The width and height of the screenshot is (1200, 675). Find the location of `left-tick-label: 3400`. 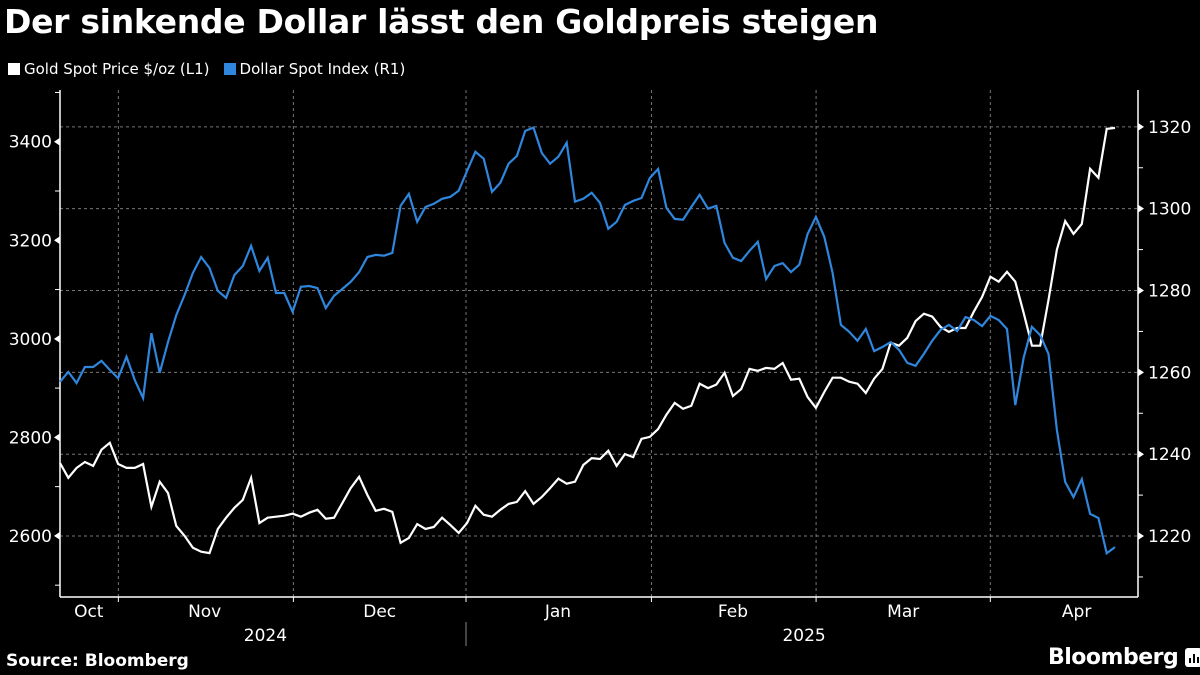

left-tick-label: 3400 is located at coordinates (30, 143).